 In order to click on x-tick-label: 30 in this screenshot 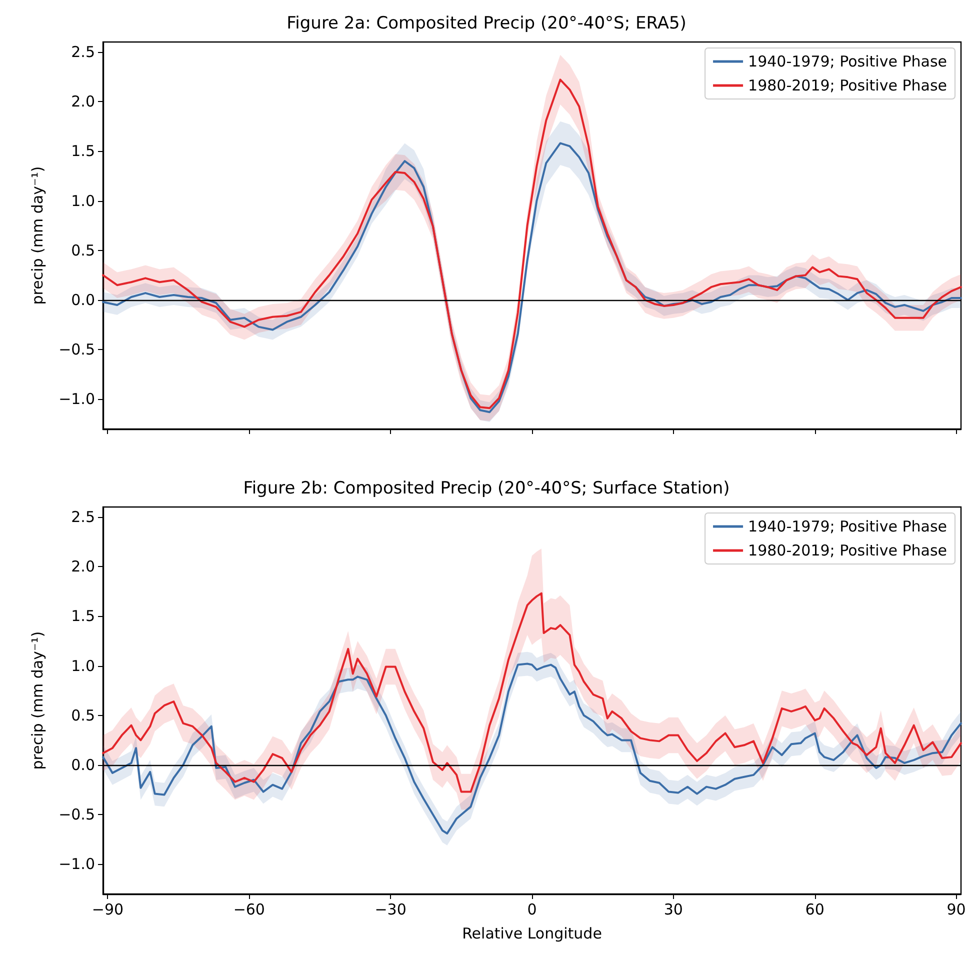, I will do `click(673, 909)`.